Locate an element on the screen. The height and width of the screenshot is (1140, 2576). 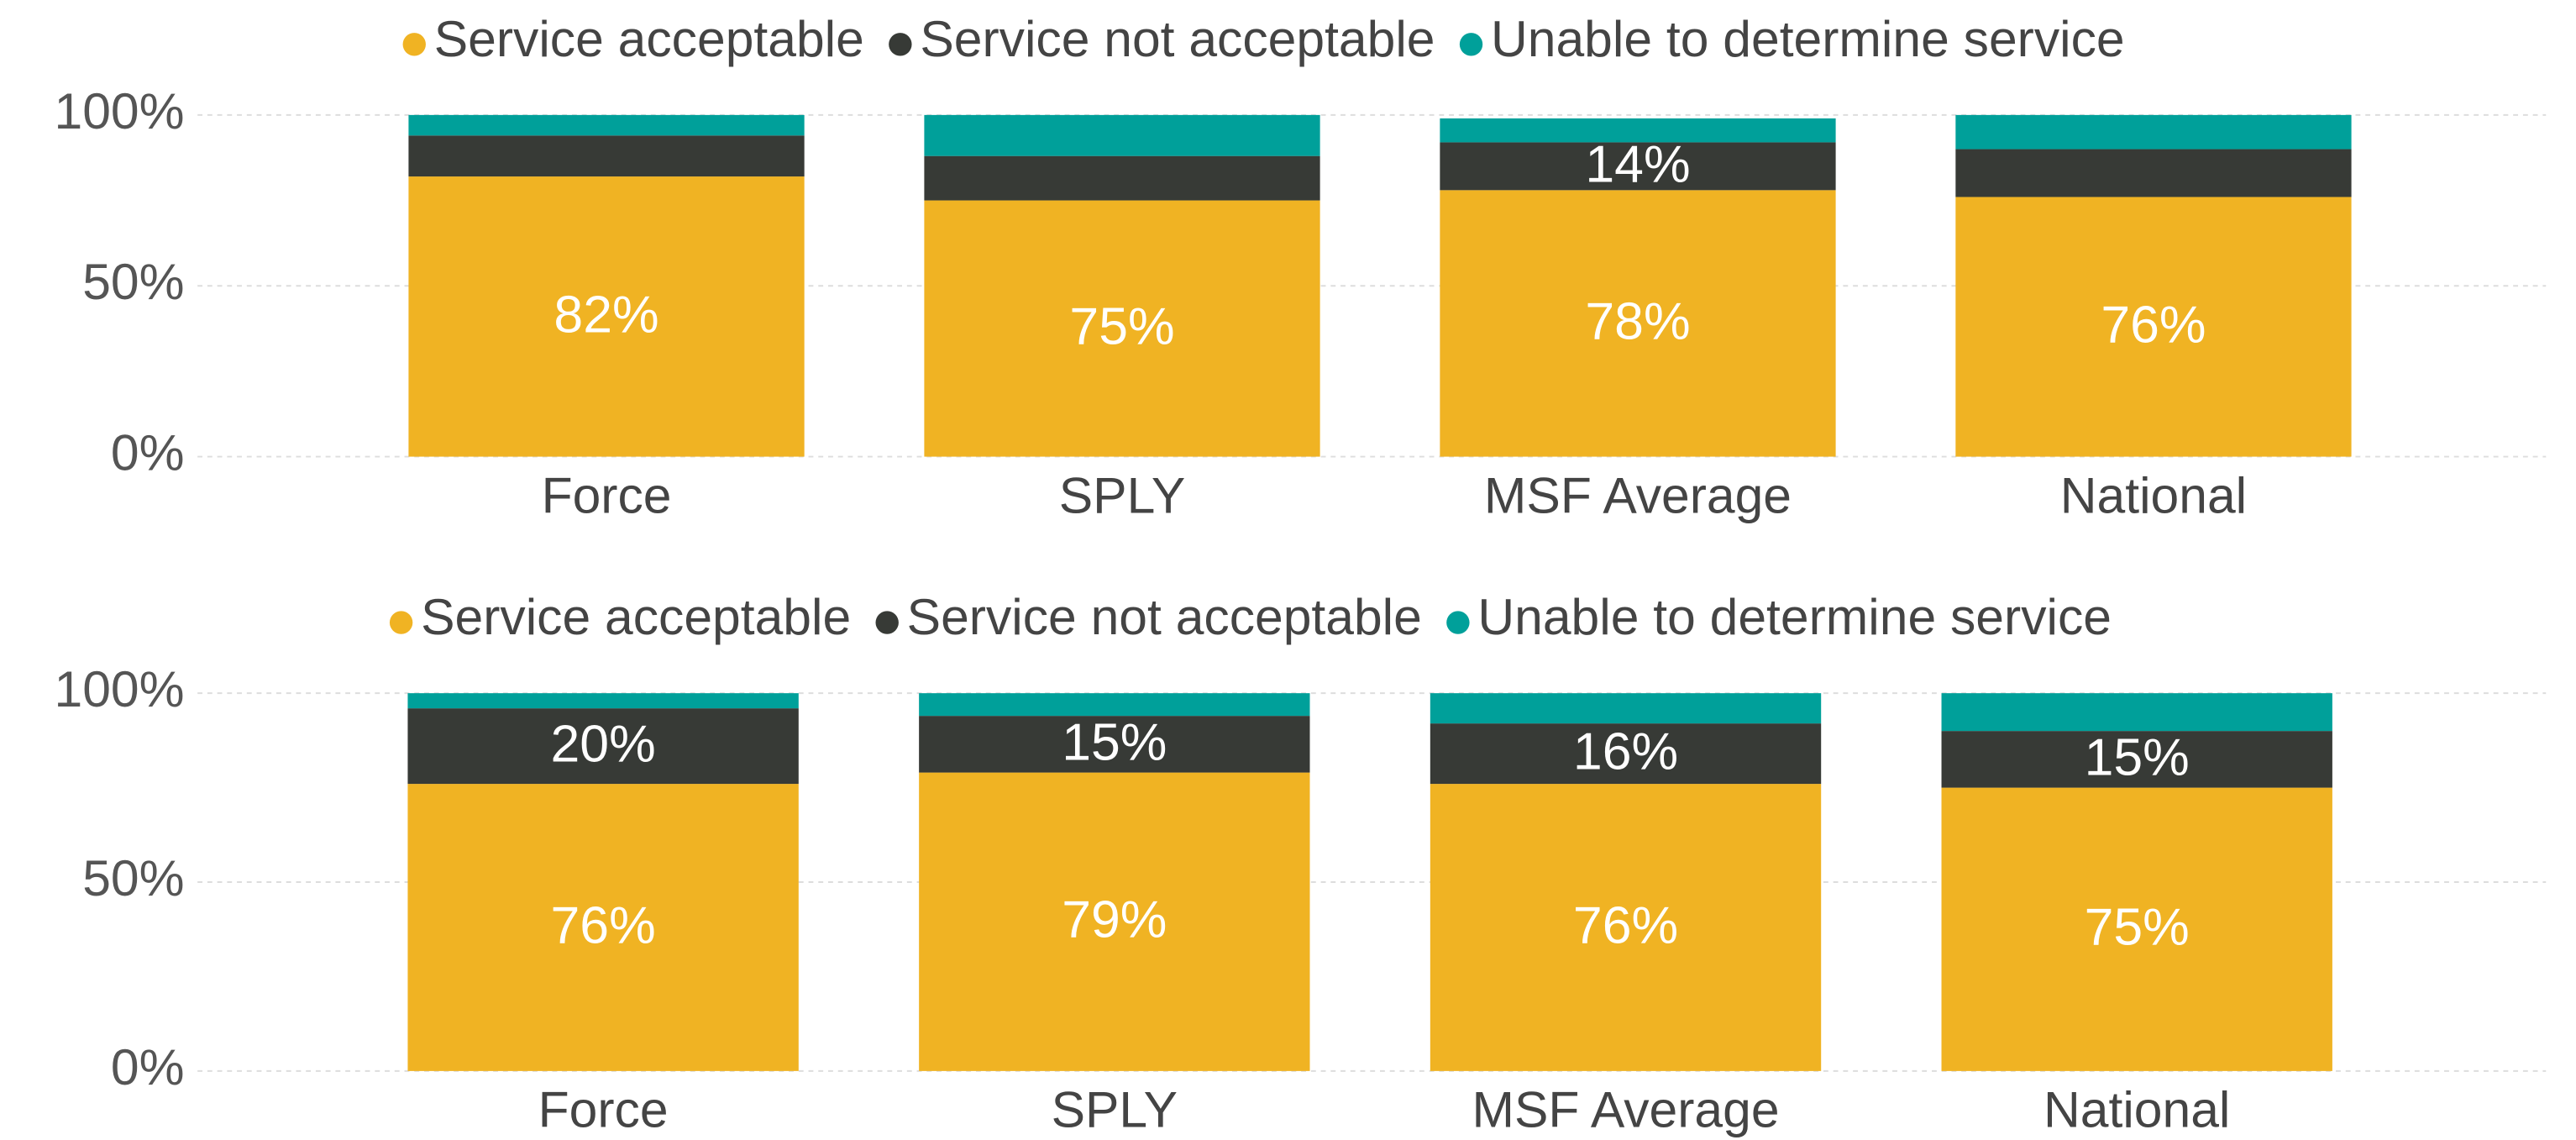
data-label: 16% is located at coordinates (1625, 751).